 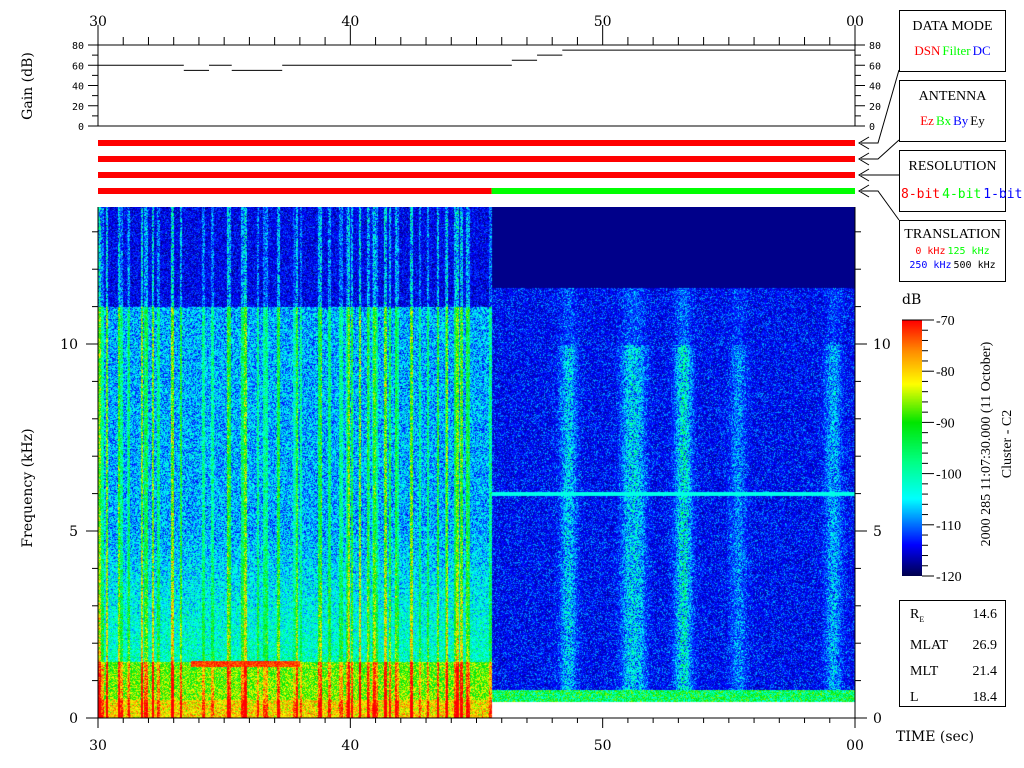 I want to click on translation-legend: TRANSLATION 0 kHz 125 kHz 250 kHz 500 kHz, so click(x=952, y=251).